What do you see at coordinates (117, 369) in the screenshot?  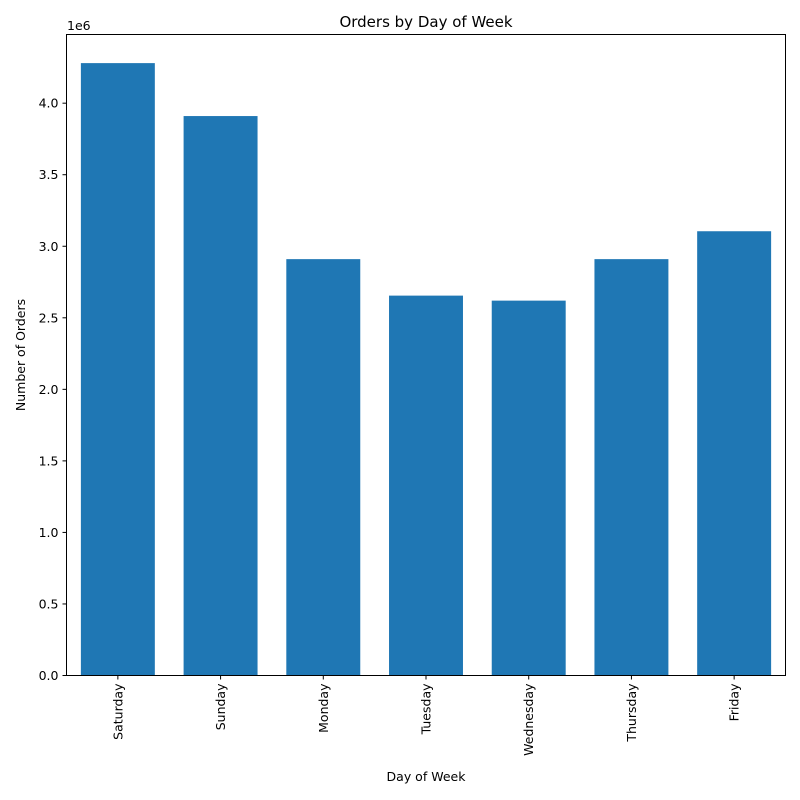 I see `bar-saturday` at bounding box center [117, 369].